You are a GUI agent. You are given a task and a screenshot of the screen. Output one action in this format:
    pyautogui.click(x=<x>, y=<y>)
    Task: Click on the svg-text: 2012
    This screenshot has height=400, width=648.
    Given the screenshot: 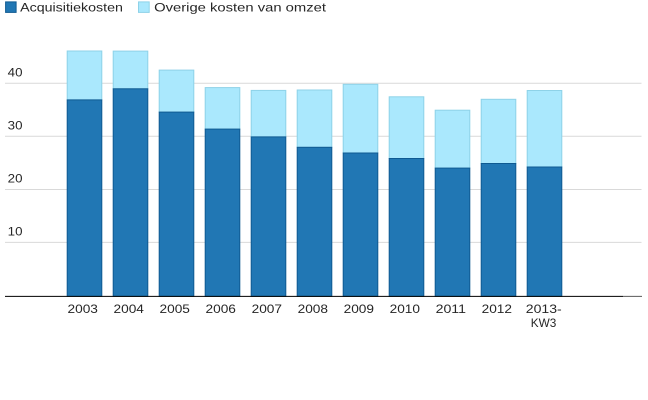 What is the action you would take?
    pyautogui.click(x=497, y=309)
    